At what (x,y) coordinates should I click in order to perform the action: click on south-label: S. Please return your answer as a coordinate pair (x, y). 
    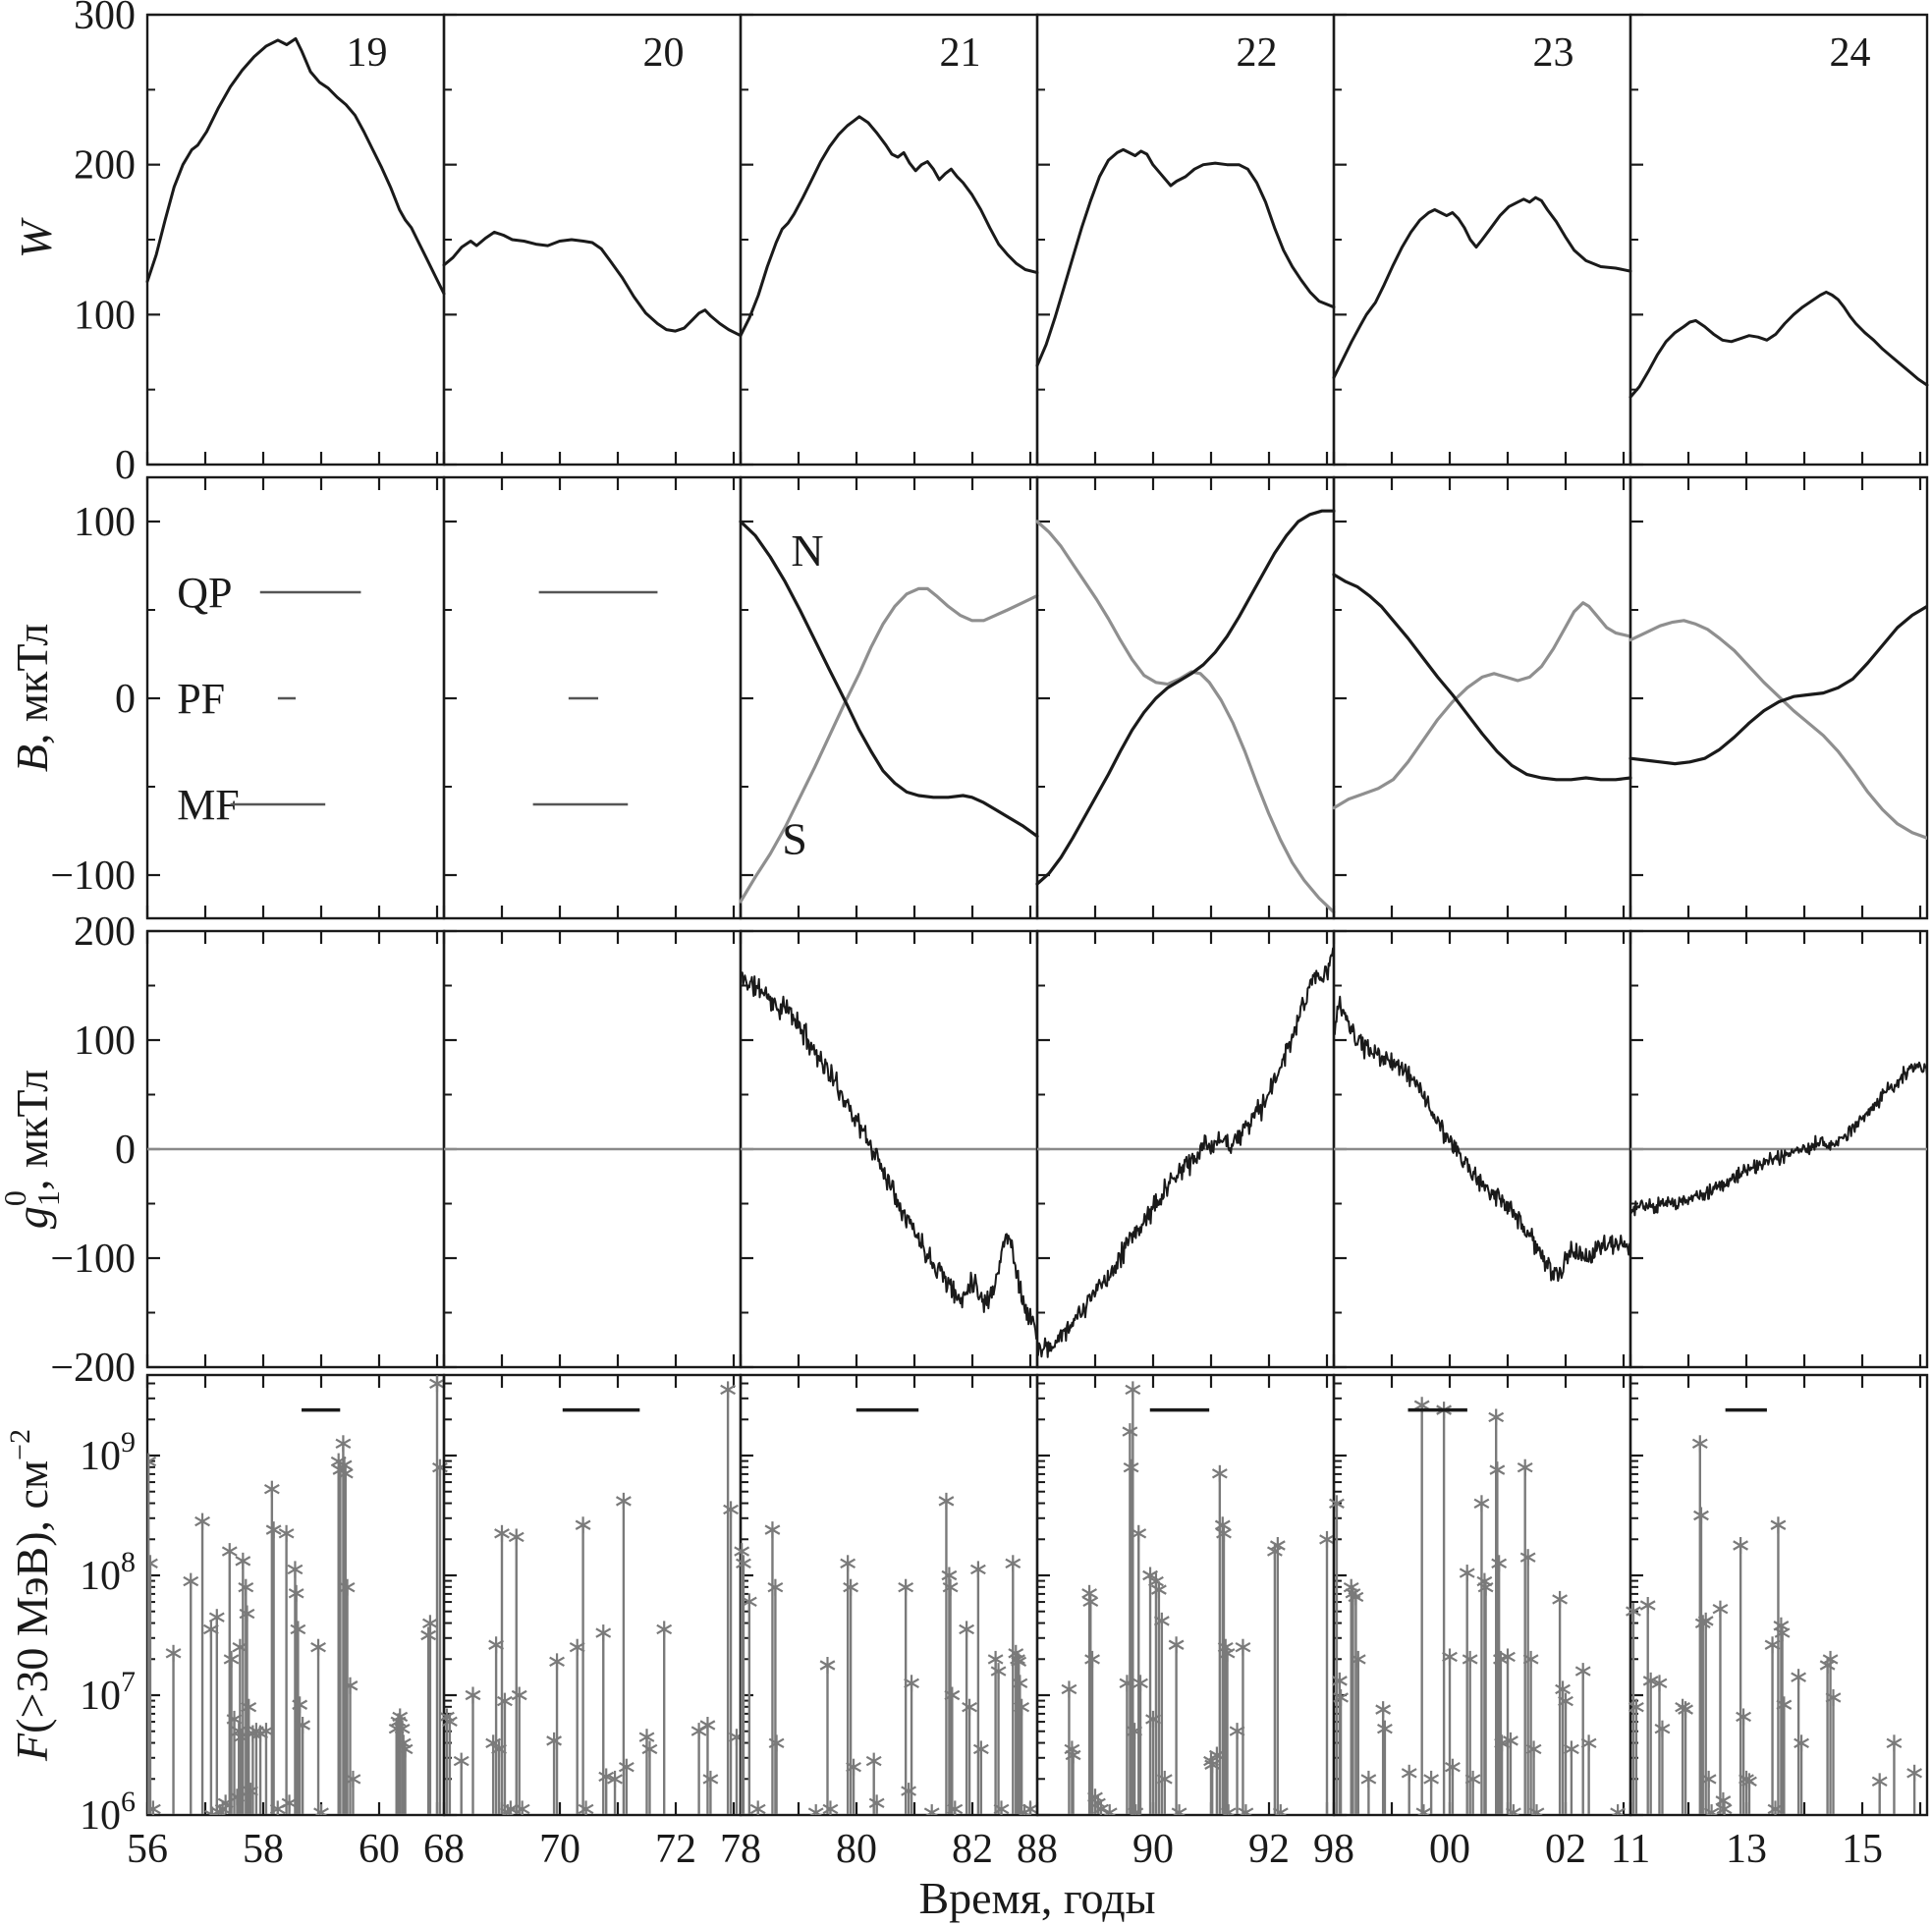
    Looking at the image, I should click on (794, 838).